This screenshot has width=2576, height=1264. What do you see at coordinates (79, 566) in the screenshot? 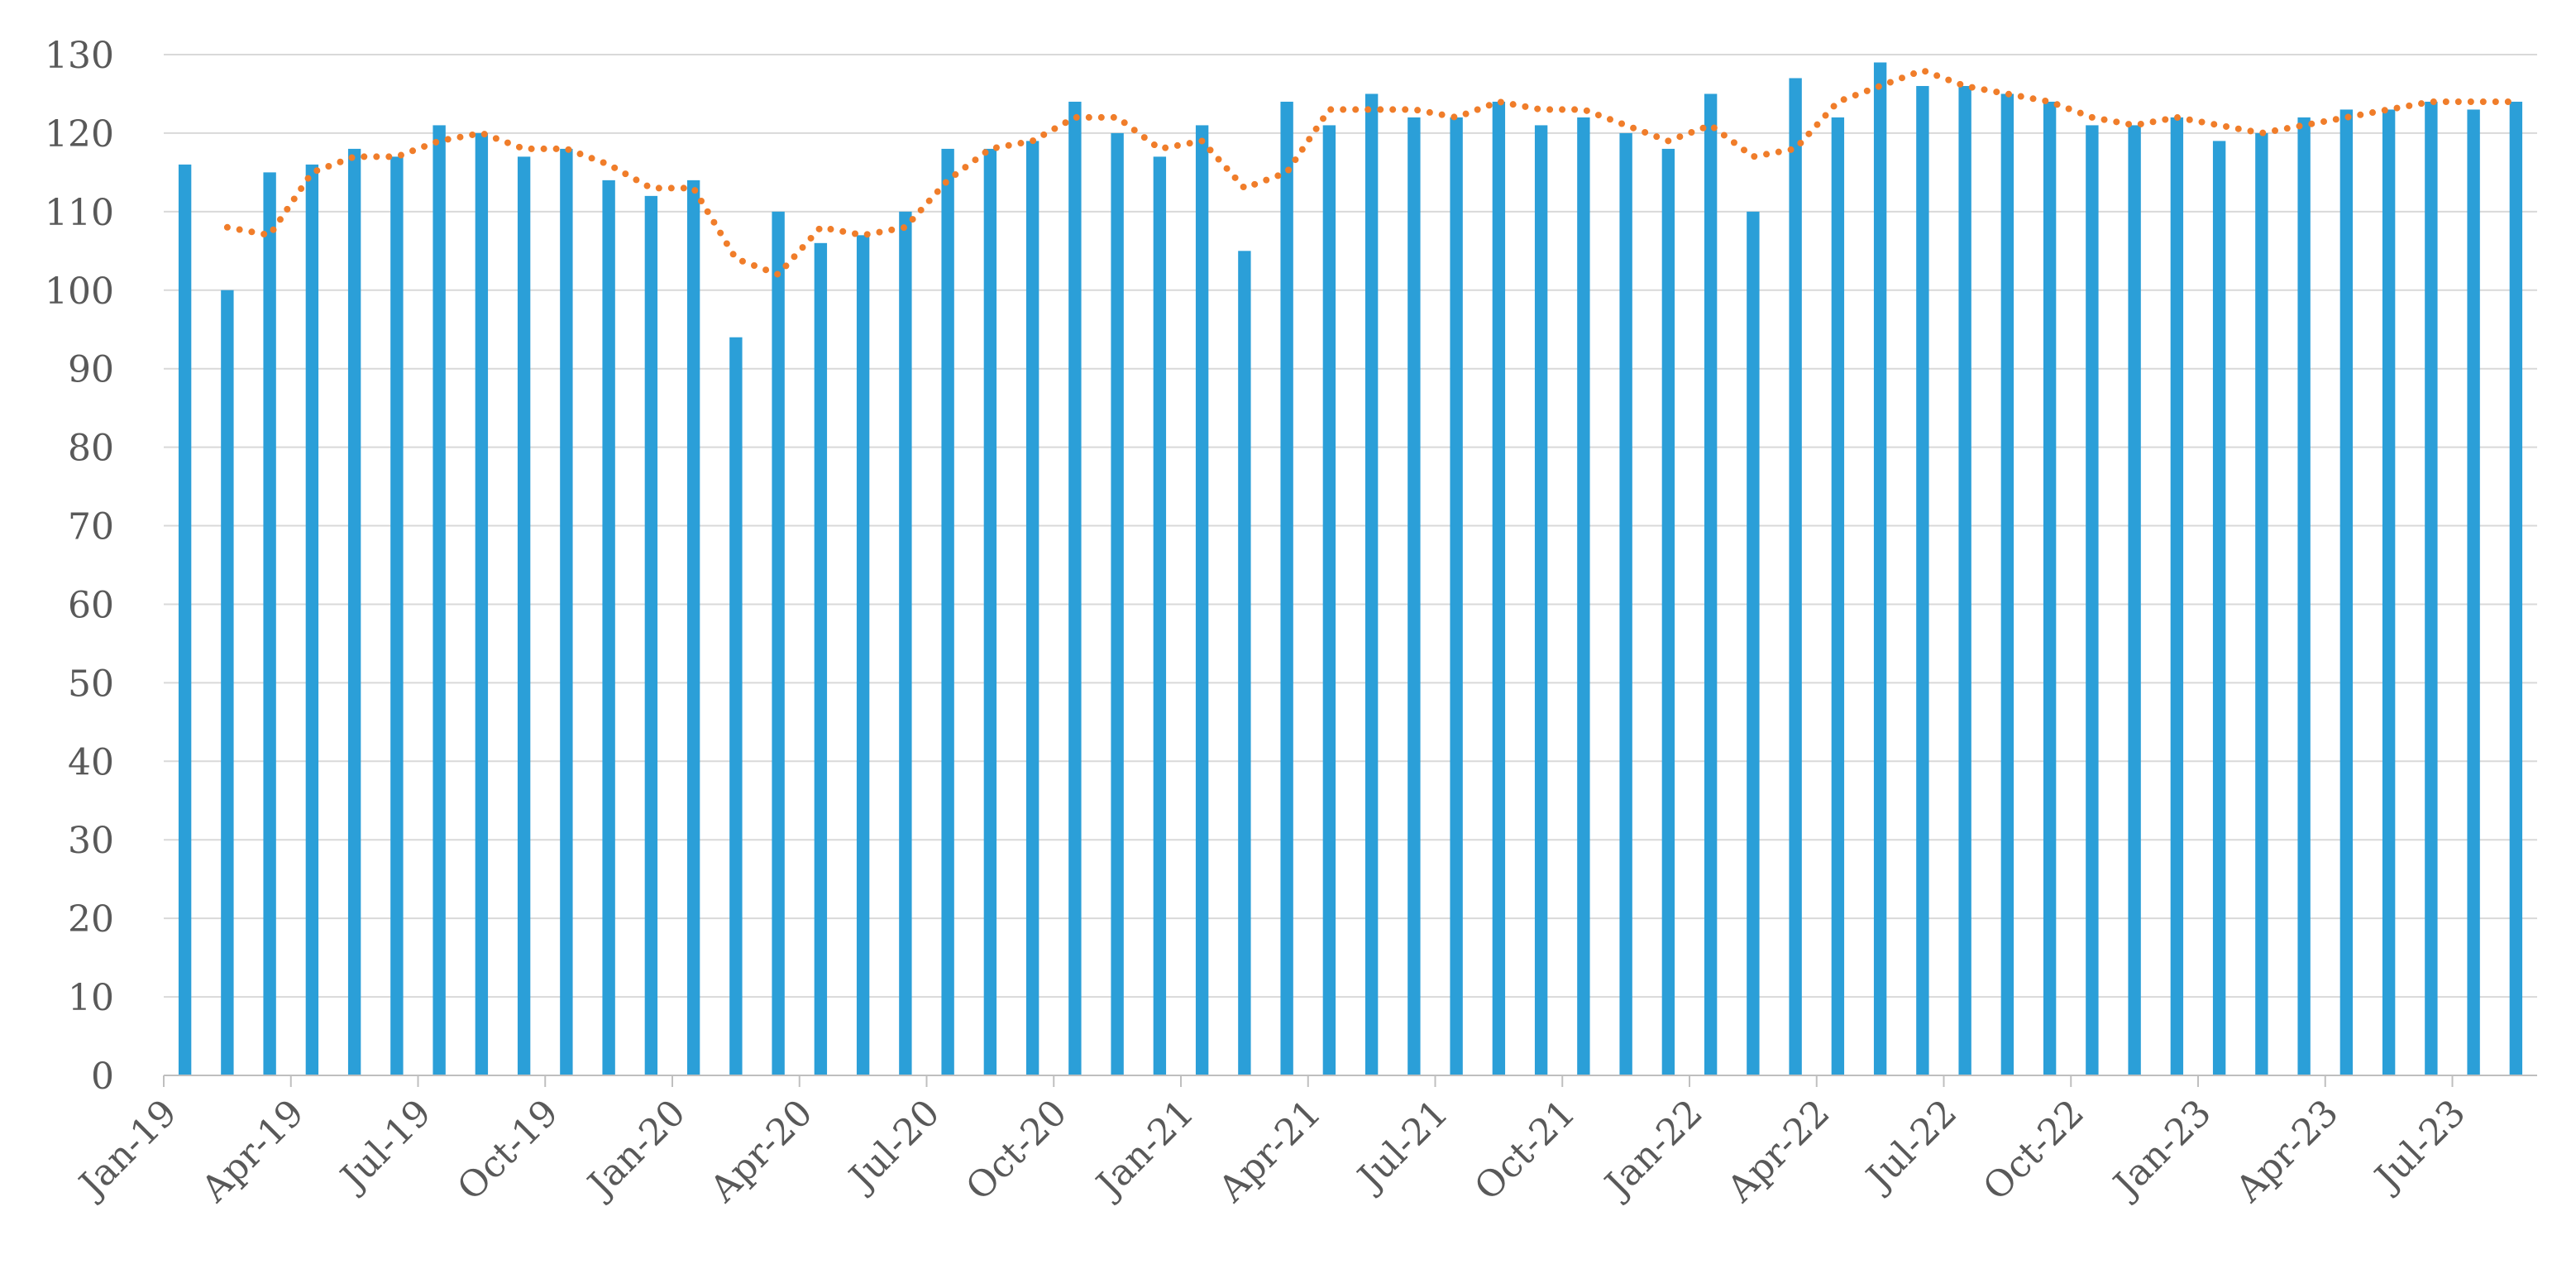
I see `y-axis-tick-labels: 0 10 20 30 40 50 60 70 80 90 100 110 120 130` at bounding box center [79, 566].